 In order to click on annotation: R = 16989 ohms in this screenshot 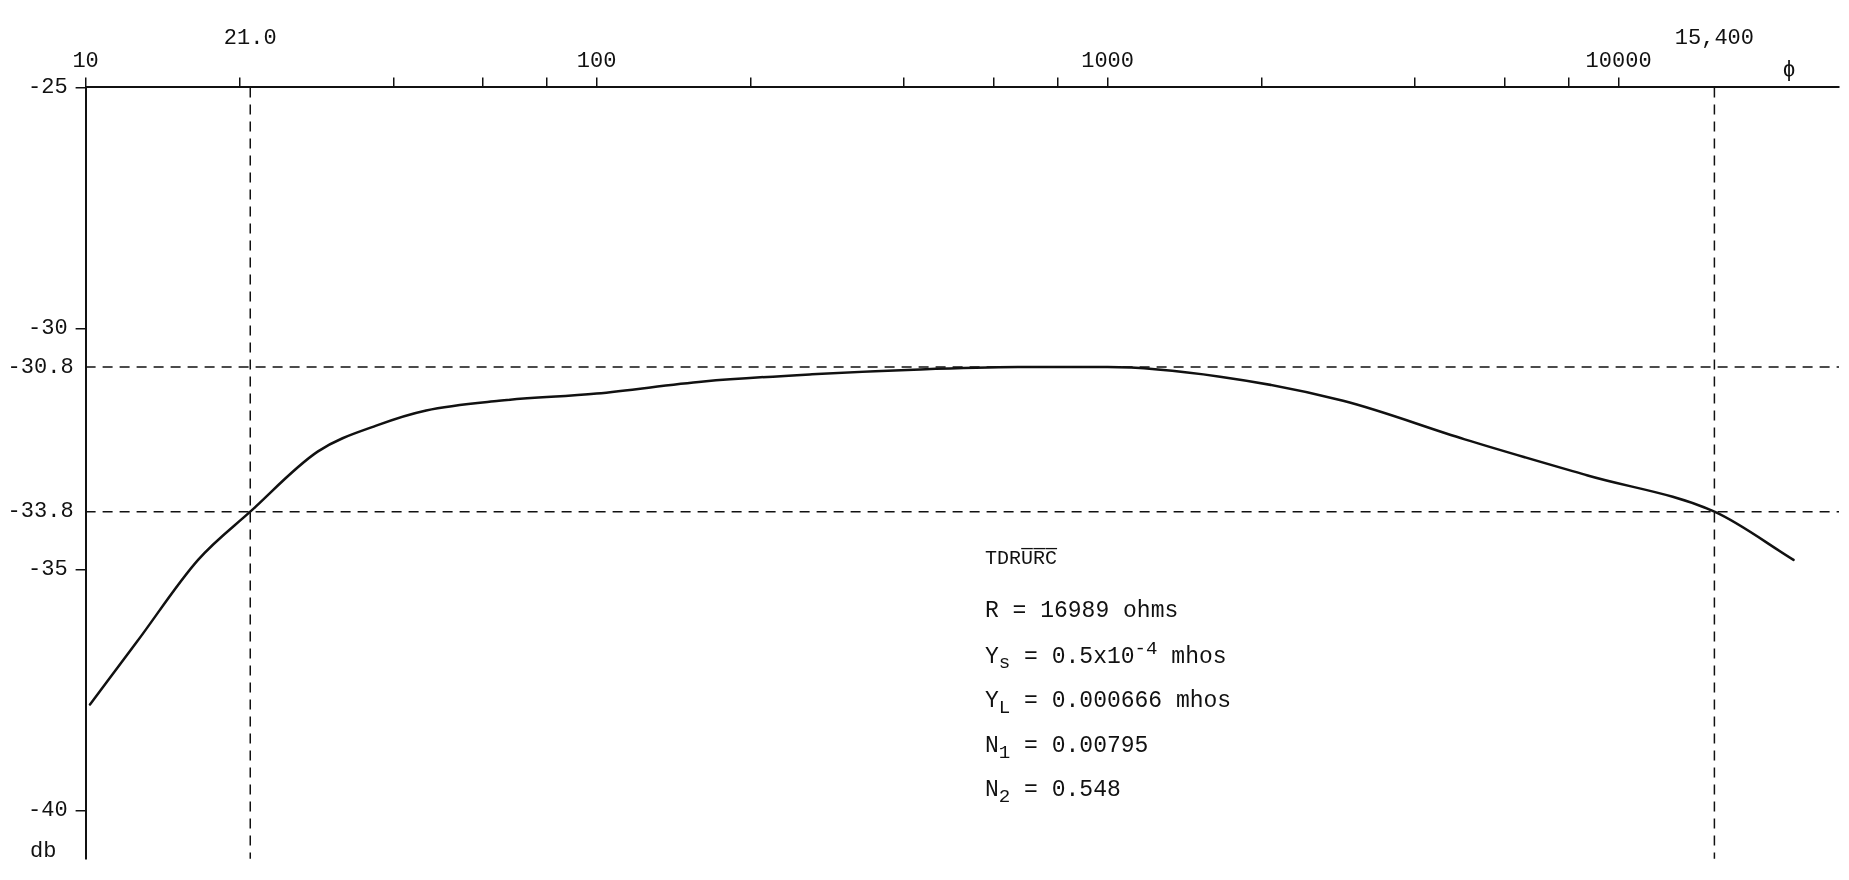, I will do `click(1082, 611)`.